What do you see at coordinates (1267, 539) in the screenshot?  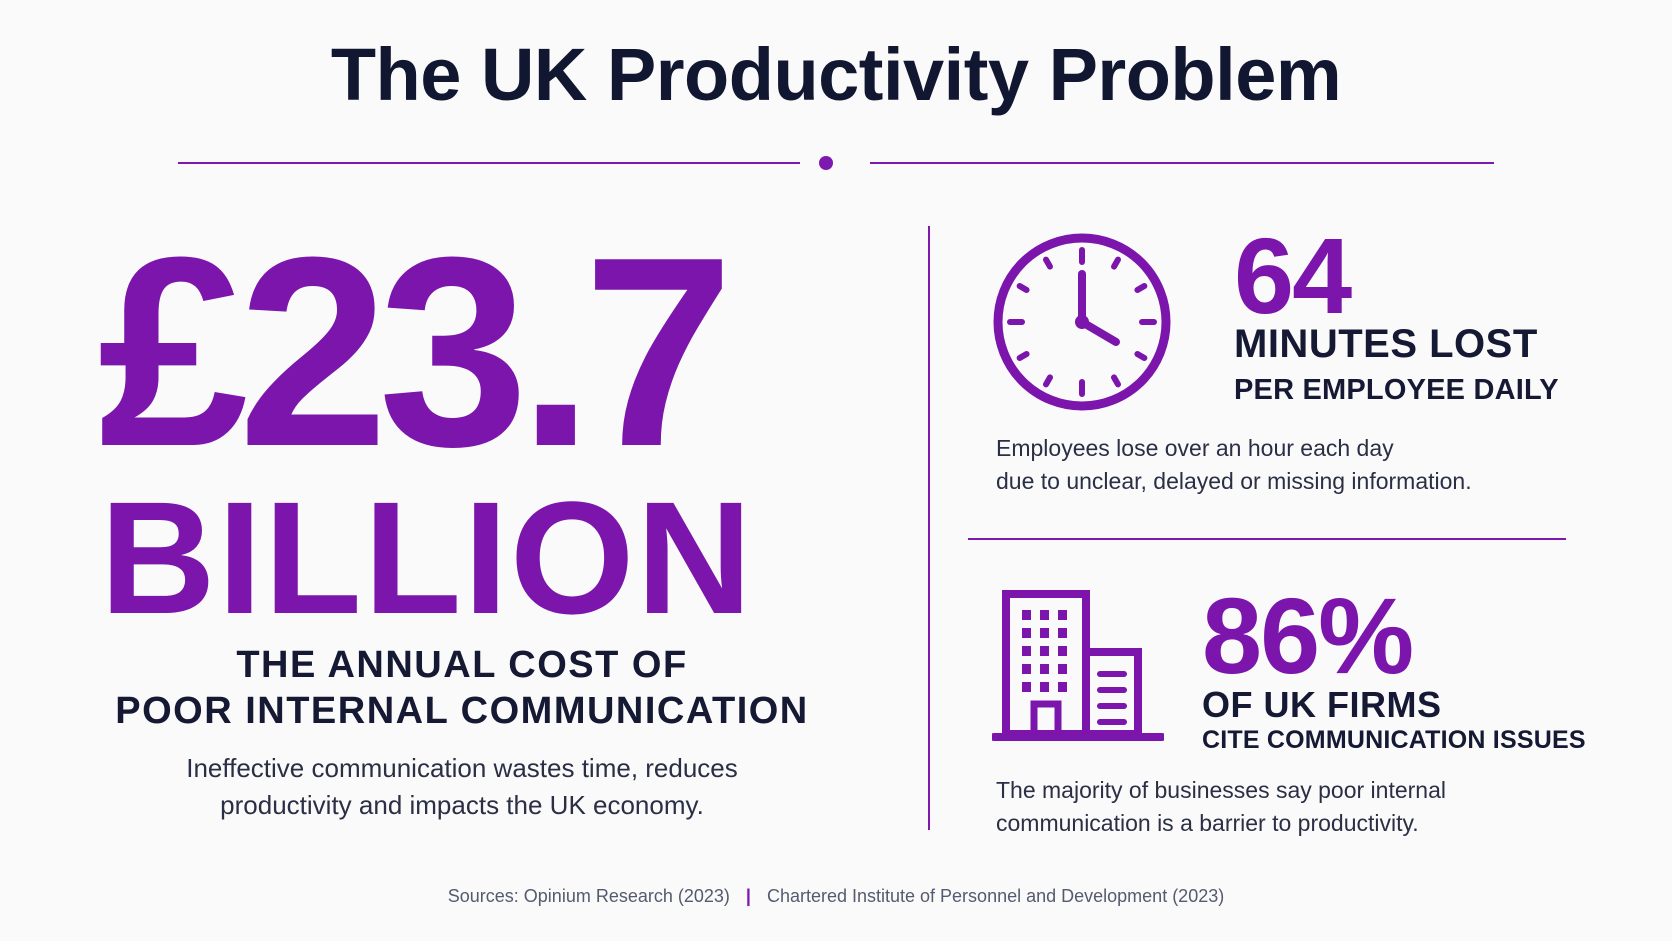 I see `stats-divider` at bounding box center [1267, 539].